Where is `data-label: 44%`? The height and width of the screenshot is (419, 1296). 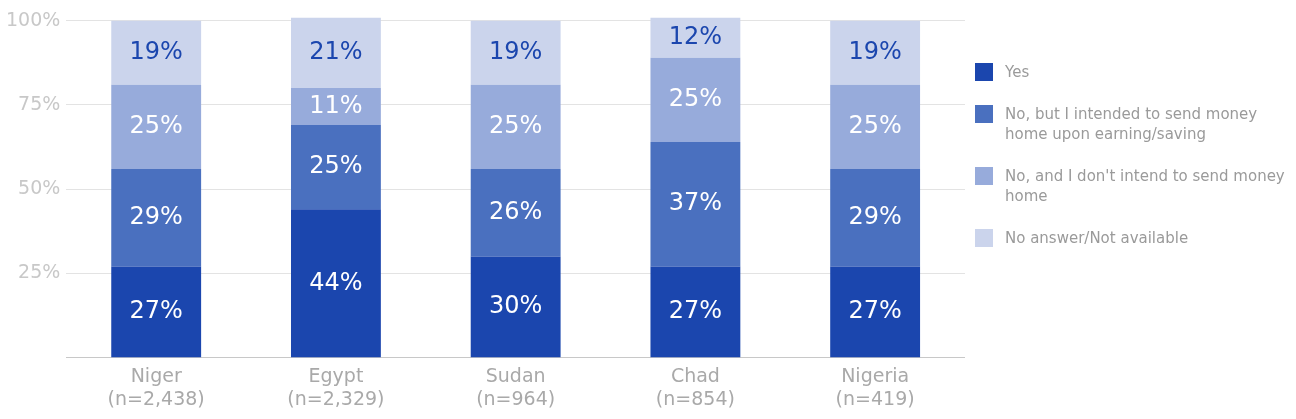
data-label: 44% is located at coordinates (336, 281).